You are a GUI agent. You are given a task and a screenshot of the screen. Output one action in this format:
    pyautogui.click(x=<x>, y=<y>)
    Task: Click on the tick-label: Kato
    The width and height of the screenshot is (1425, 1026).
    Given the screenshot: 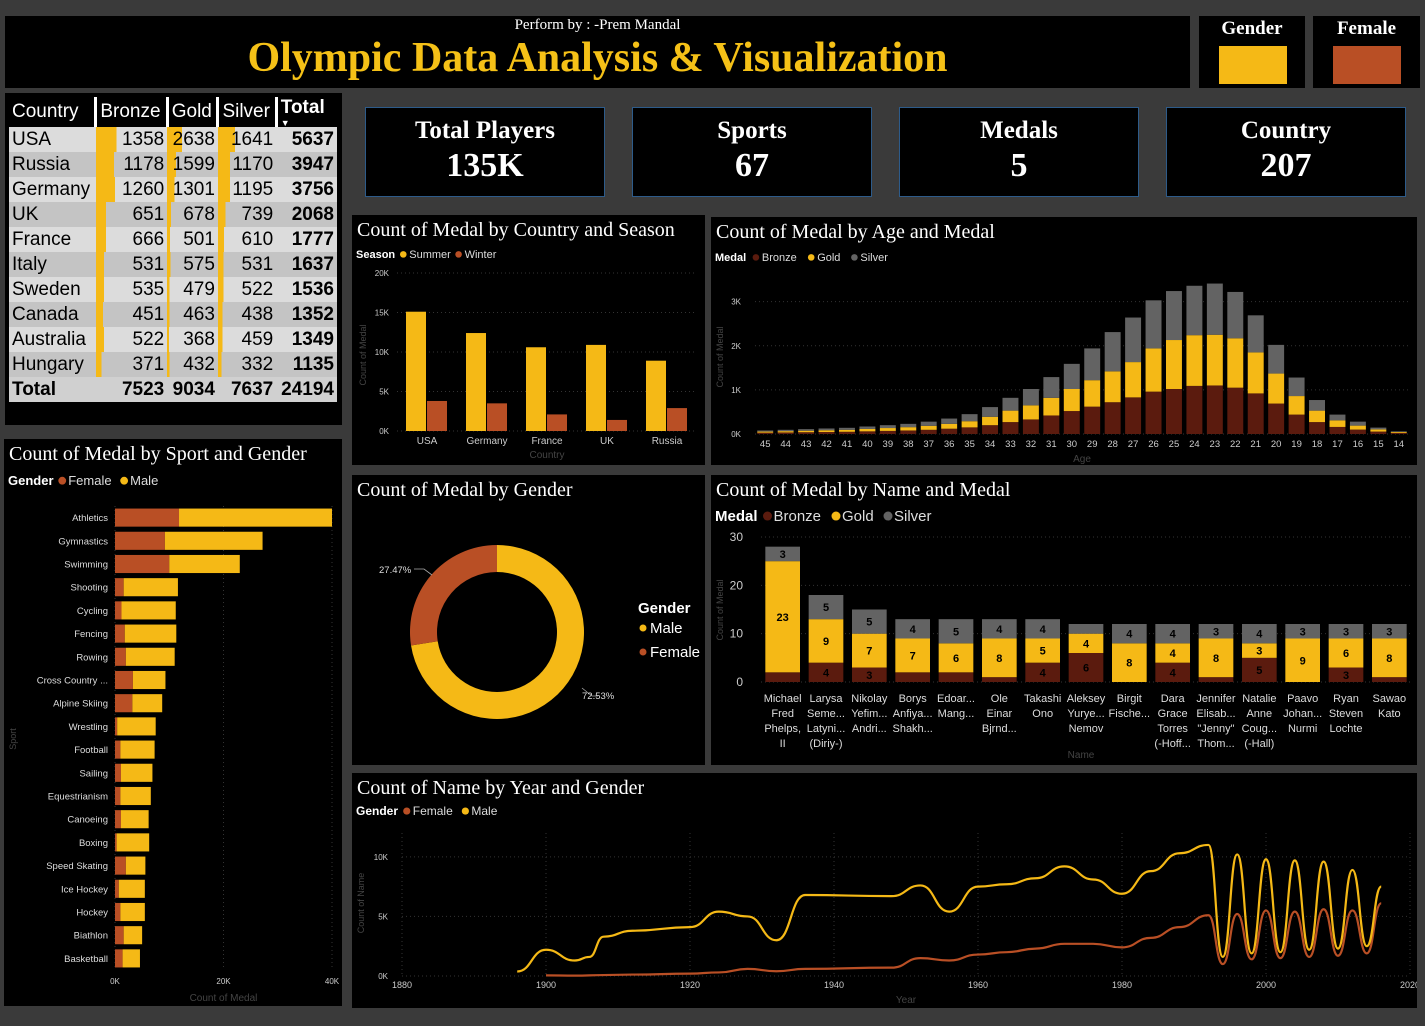 What is the action you would take?
    pyautogui.click(x=1389, y=714)
    